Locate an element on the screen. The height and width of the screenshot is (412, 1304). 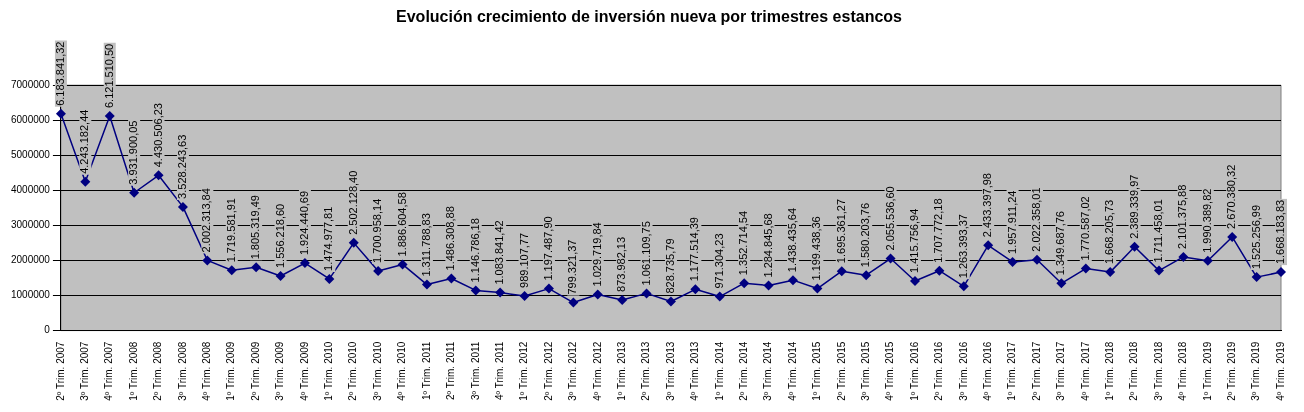
x-tick-label: 4º Trim. 2019 is located at coordinates (1280, 371).